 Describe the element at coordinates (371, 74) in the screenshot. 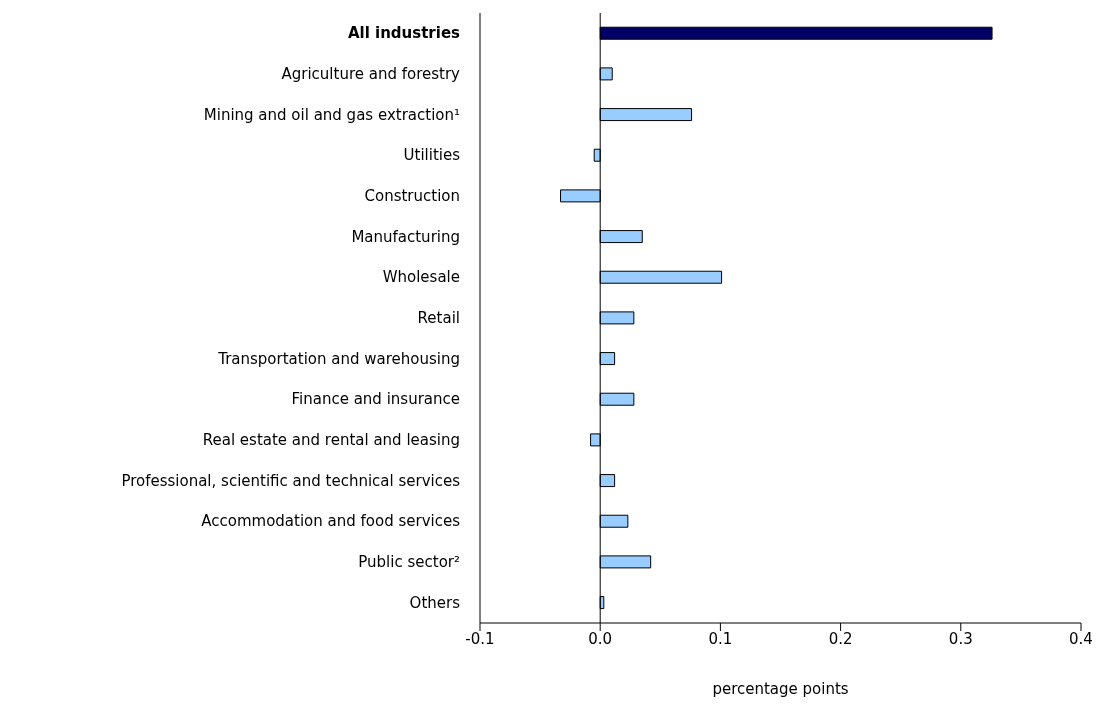

I see `y-tick-label: Agriculture and forestry` at that location.